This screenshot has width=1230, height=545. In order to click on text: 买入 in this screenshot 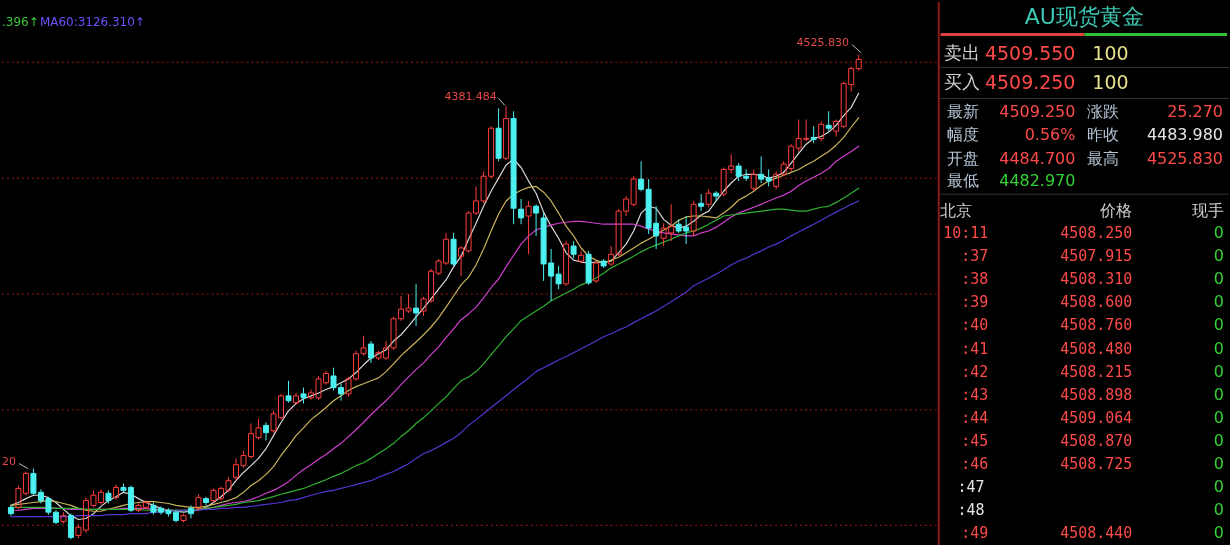, I will do `click(961, 82)`.